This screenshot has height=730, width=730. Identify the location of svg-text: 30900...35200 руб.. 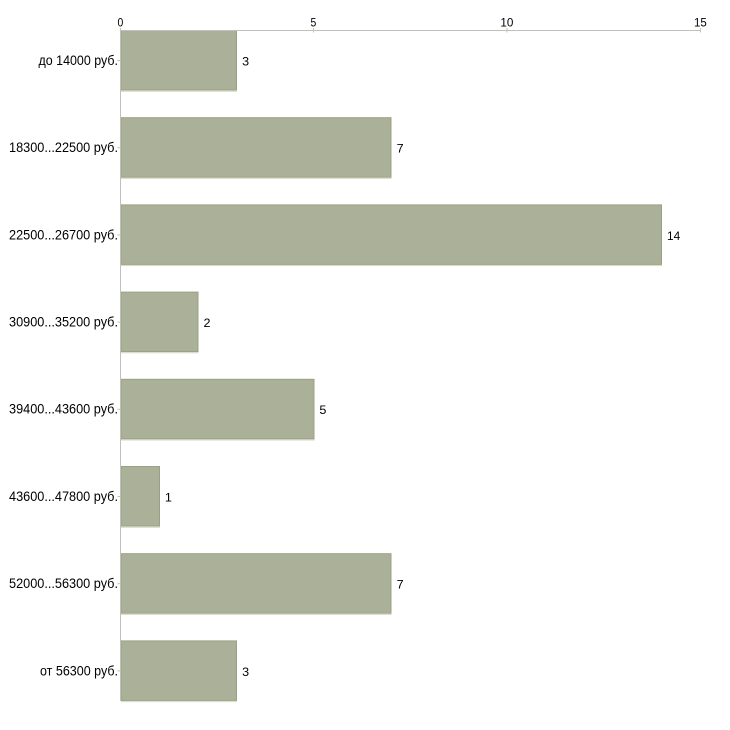
(63, 322).